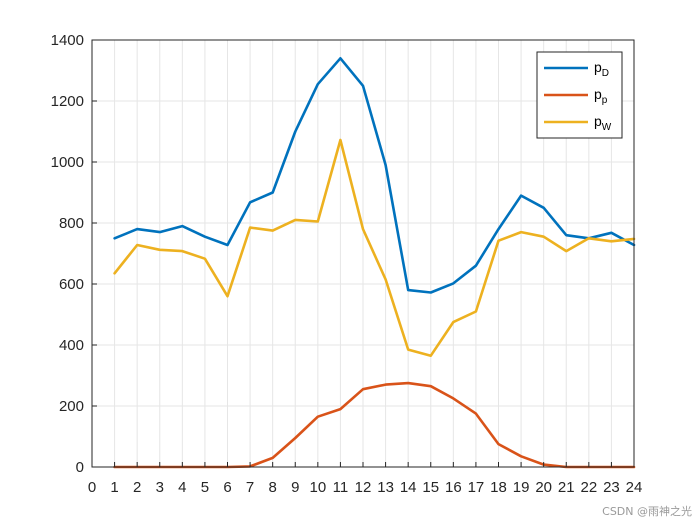 The height and width of the screenshot is (525, 700). Describe the element at coordinates (67, 40) in the screenshot. I see `y-tick-label: 1400` at that location.